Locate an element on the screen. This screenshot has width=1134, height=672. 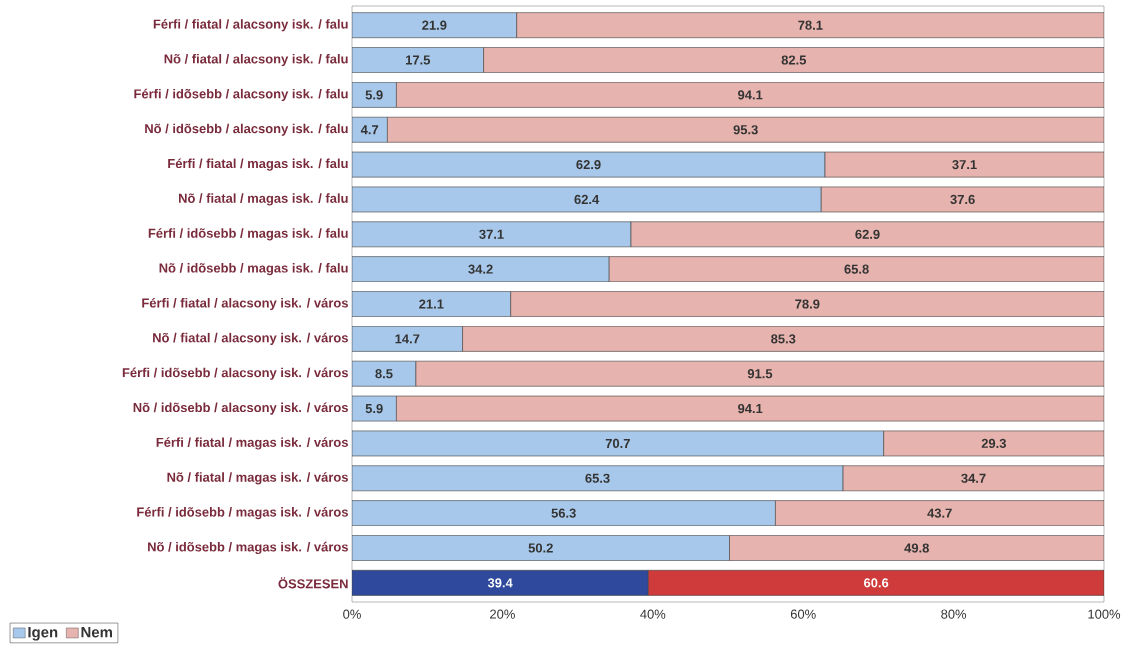
x-tick-label: 40% is located at coordinates (653, 614).